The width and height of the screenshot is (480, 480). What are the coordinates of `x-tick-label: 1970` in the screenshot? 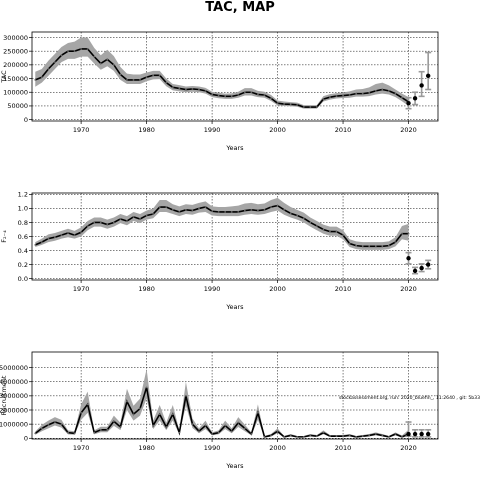 It's located at (81, 130).